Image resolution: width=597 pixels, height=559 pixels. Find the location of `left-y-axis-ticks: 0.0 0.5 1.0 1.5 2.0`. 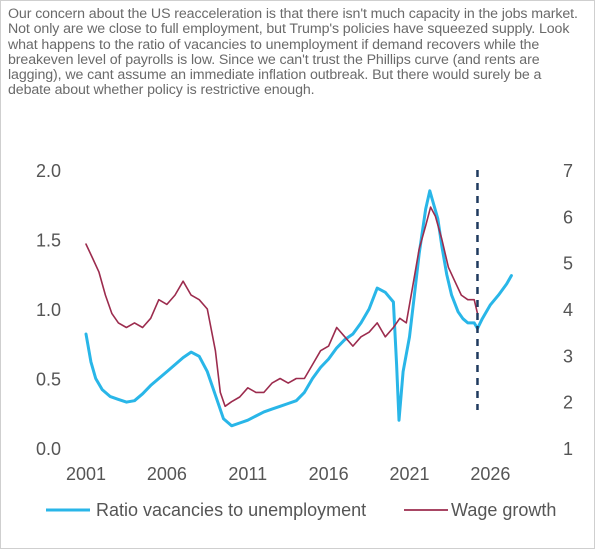

left-y-axis-ticks: 0.0 0.5 1.0 1.5 2.0 is located at coordinates (48, 310).